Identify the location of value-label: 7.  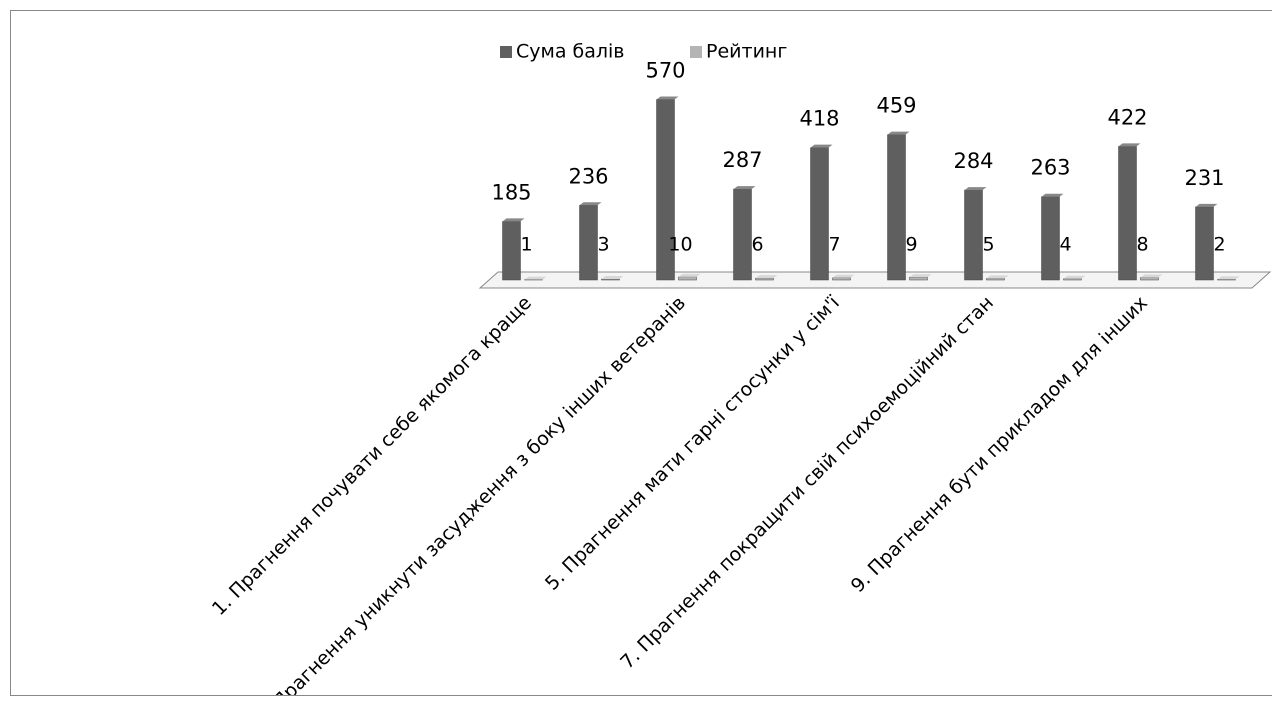
(834, 245).